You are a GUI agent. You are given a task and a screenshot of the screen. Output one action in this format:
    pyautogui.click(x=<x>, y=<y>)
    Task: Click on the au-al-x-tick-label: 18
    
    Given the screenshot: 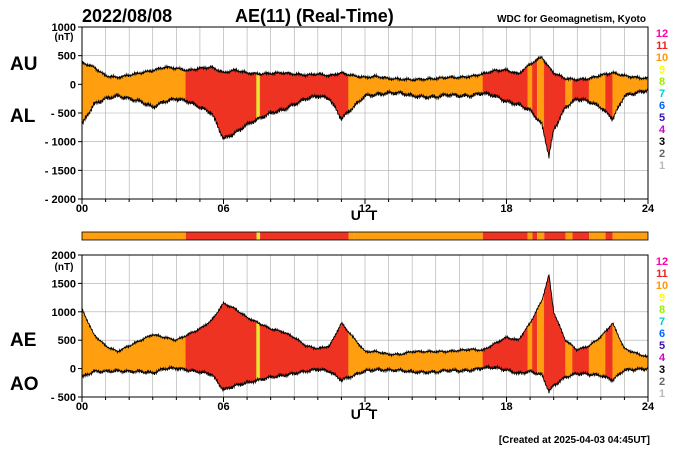 What is the action you would take?
    pyautogui.click(x=506, y=209)
    